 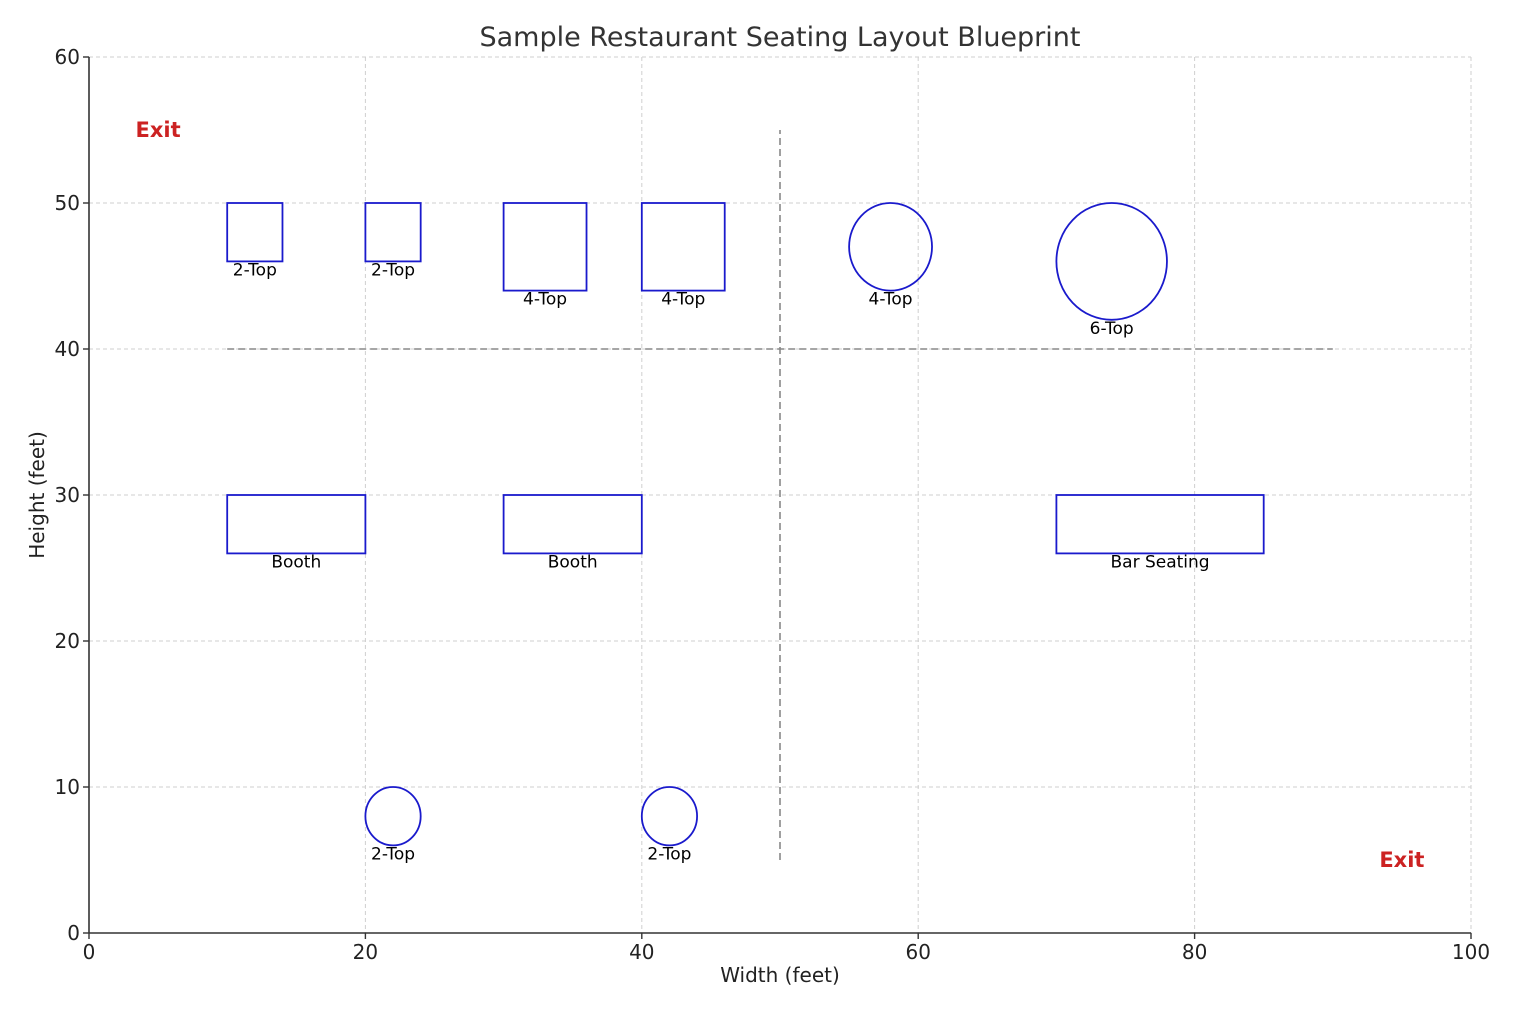 I want to click on x-tick-label: 0, so click(x=89, y=952).